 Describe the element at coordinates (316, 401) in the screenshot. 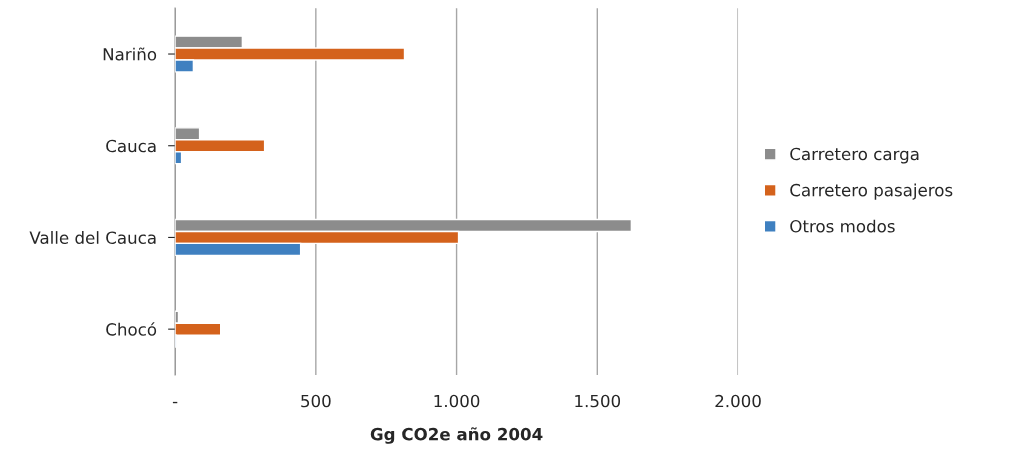

I see `x-tick-label: 500` at that location.